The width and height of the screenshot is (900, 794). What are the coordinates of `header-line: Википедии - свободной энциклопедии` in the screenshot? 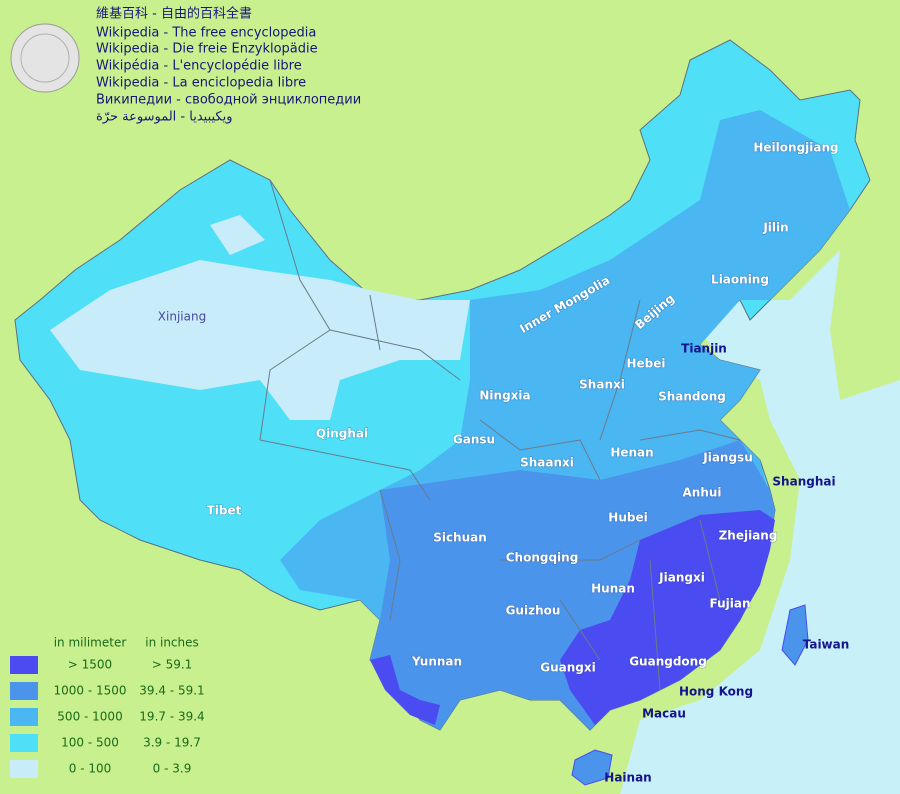 It's located at (228, 100).